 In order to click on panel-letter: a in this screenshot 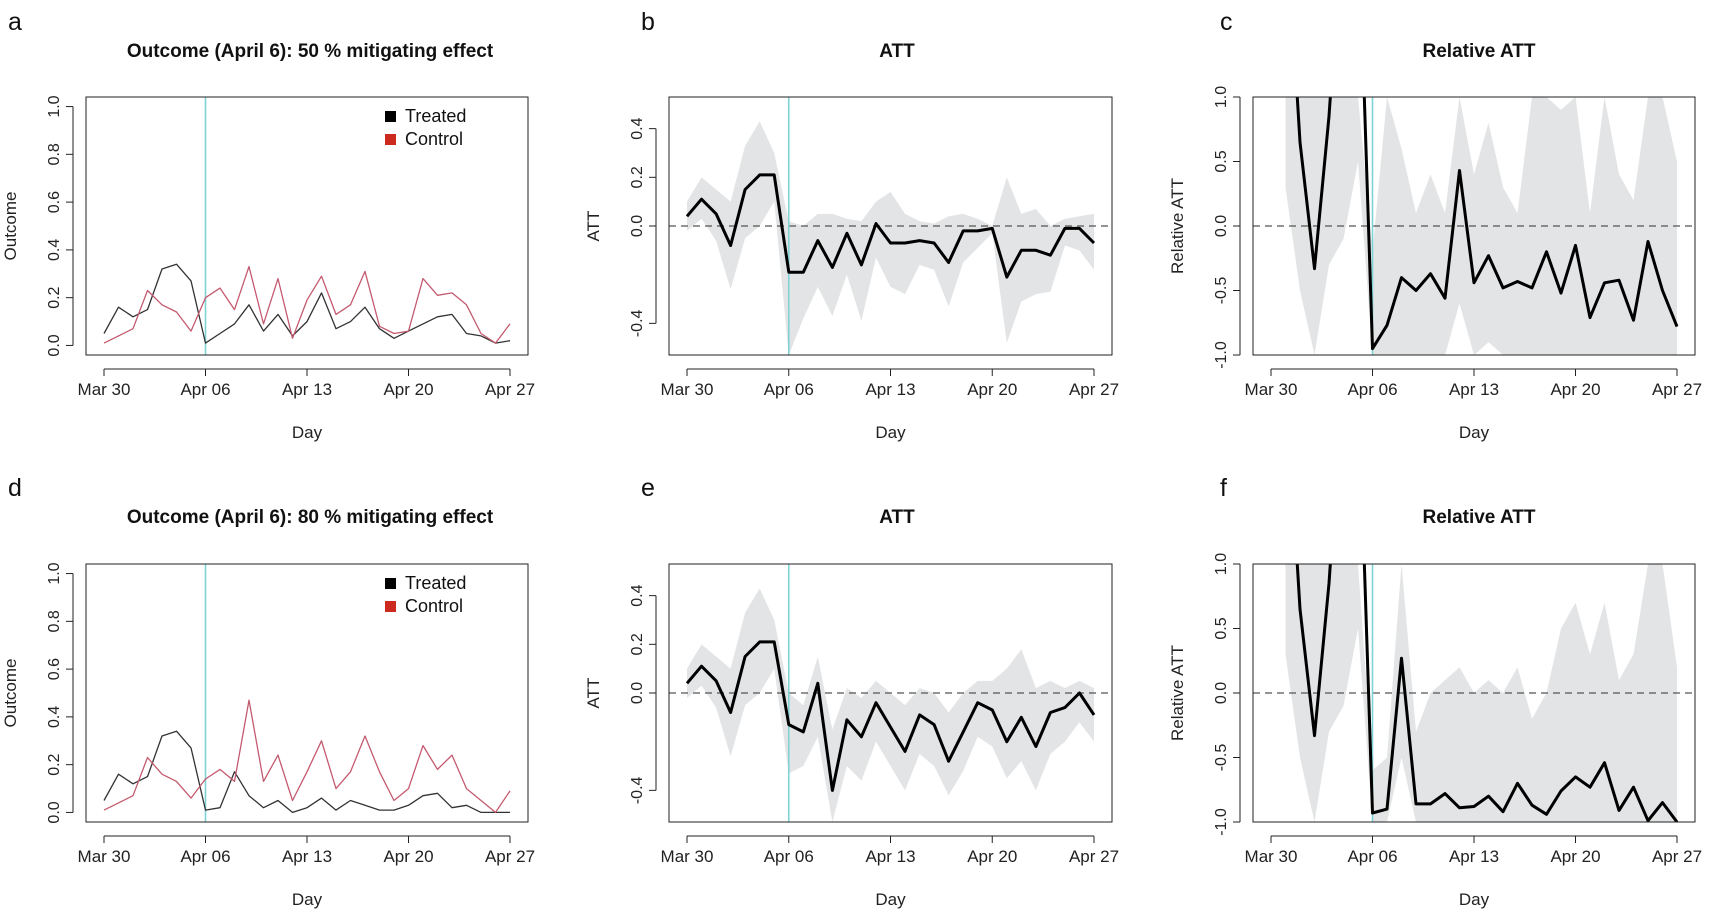, I will do `click(15, 22)`.